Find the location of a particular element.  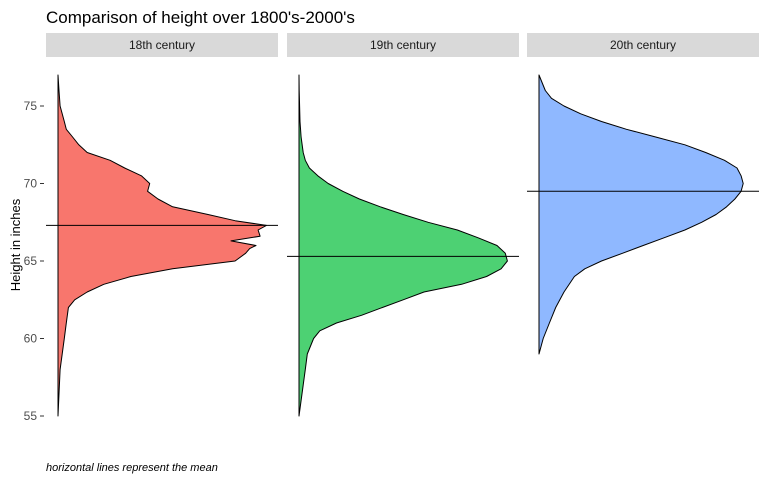

y-tick-label: 60 is located at coordinates (31, 339).